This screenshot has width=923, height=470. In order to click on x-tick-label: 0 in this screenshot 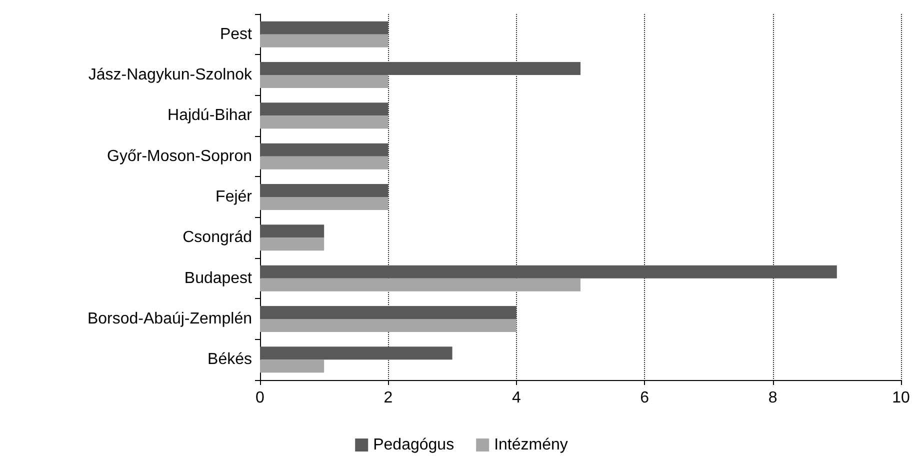, I will do `click(260, 398)`.